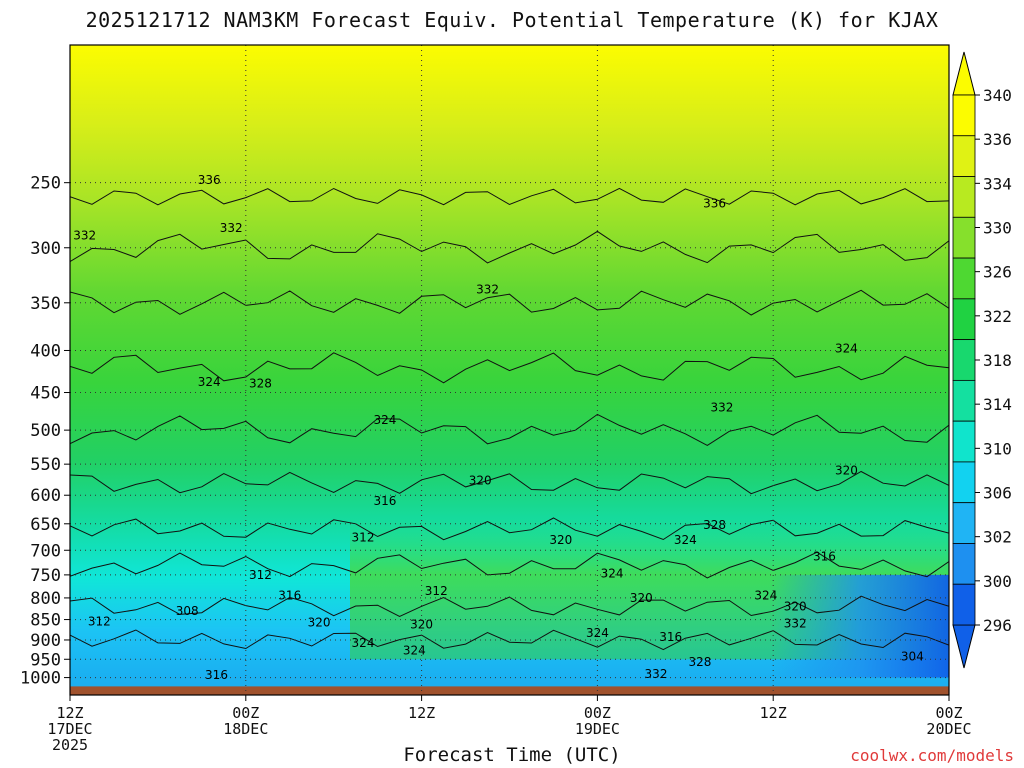  I want to click on colorbar-label: 314, so click(997, 404).